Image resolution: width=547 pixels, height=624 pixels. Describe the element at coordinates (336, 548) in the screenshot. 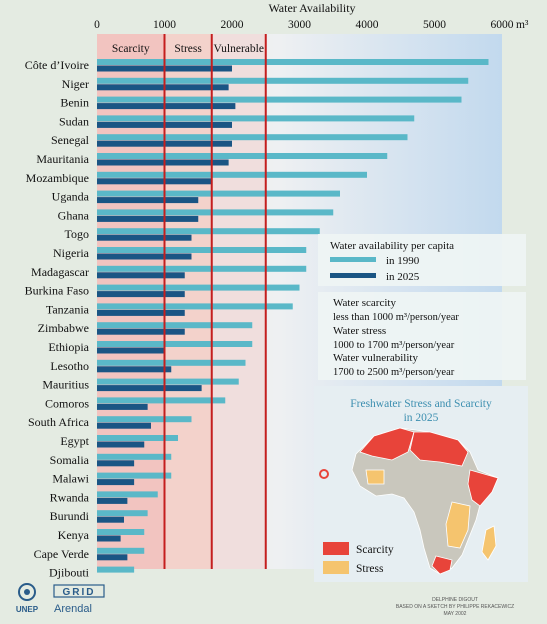

I see `map-legend-swatch-scarcity` at that location.